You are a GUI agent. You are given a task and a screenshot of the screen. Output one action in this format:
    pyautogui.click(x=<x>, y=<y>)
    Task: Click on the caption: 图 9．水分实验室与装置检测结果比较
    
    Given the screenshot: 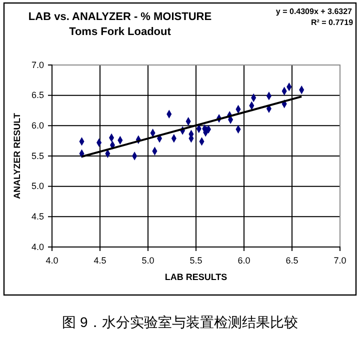 What is the action you would take?
    pyautogui.click(x=180, y=322)
    